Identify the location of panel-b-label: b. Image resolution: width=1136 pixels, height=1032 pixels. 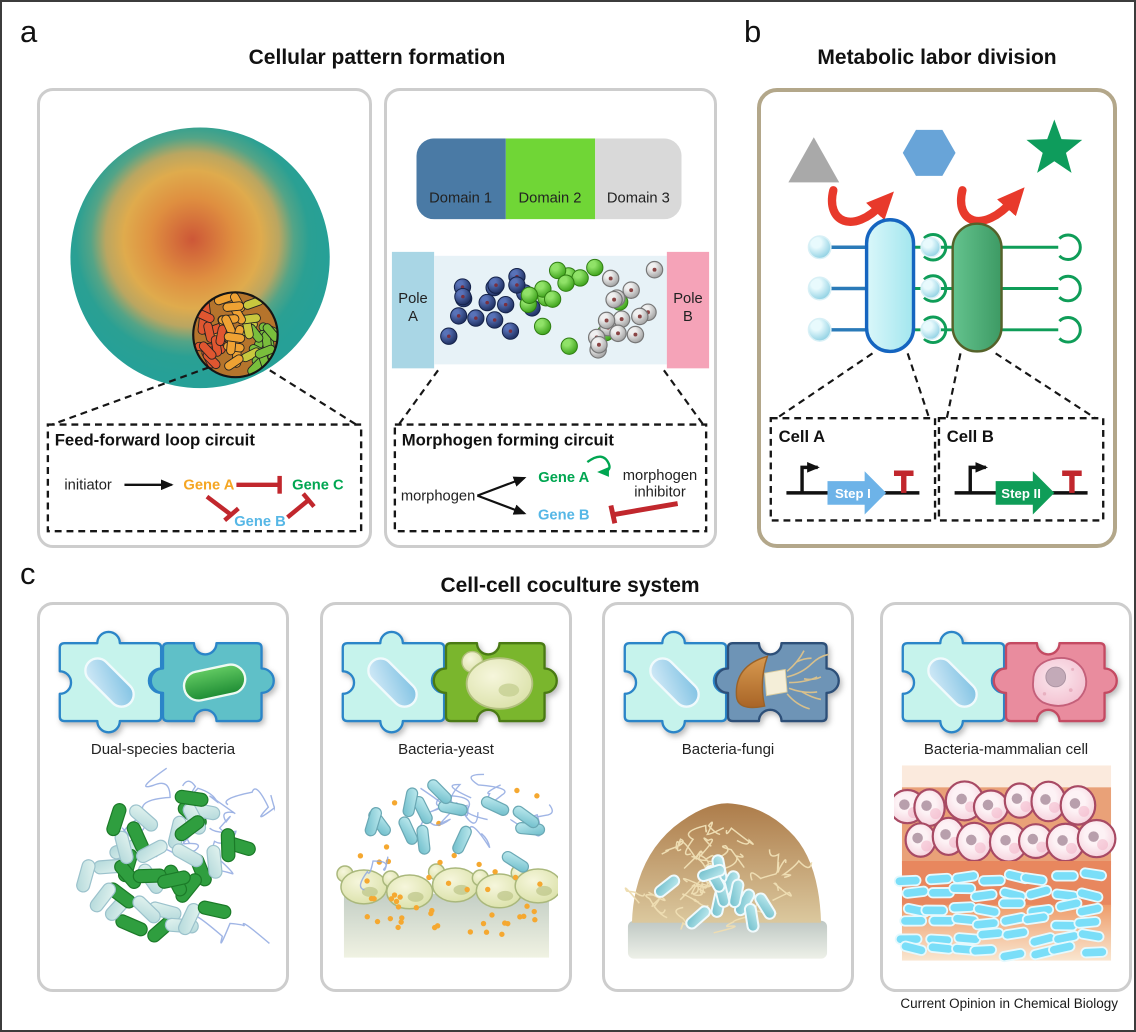
(753, 31).